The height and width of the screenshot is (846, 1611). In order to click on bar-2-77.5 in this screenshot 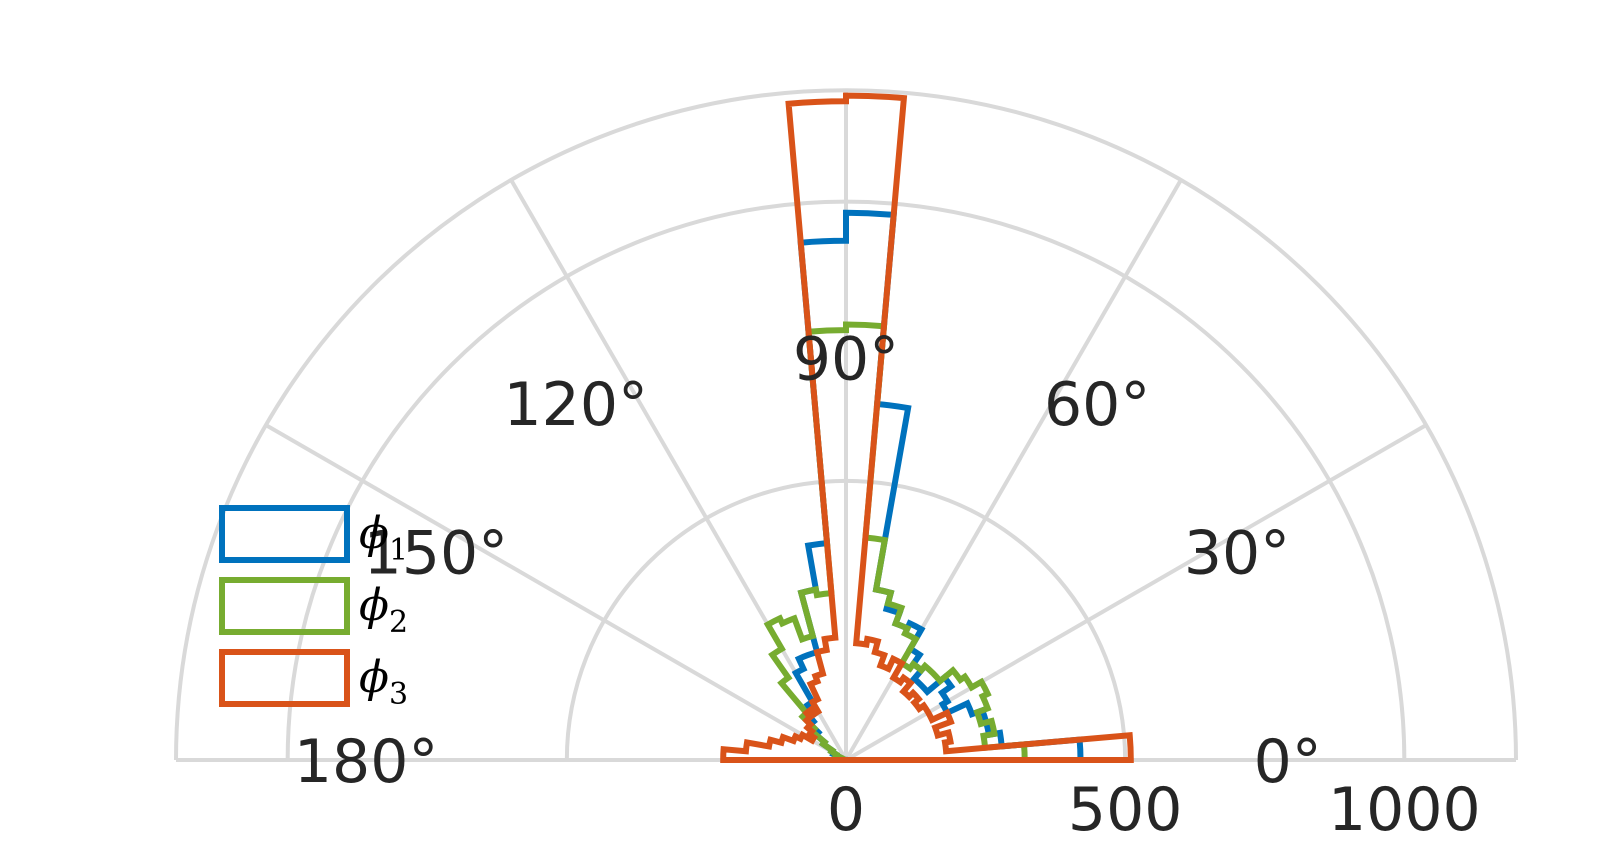, I will do `click(868, 675)`.